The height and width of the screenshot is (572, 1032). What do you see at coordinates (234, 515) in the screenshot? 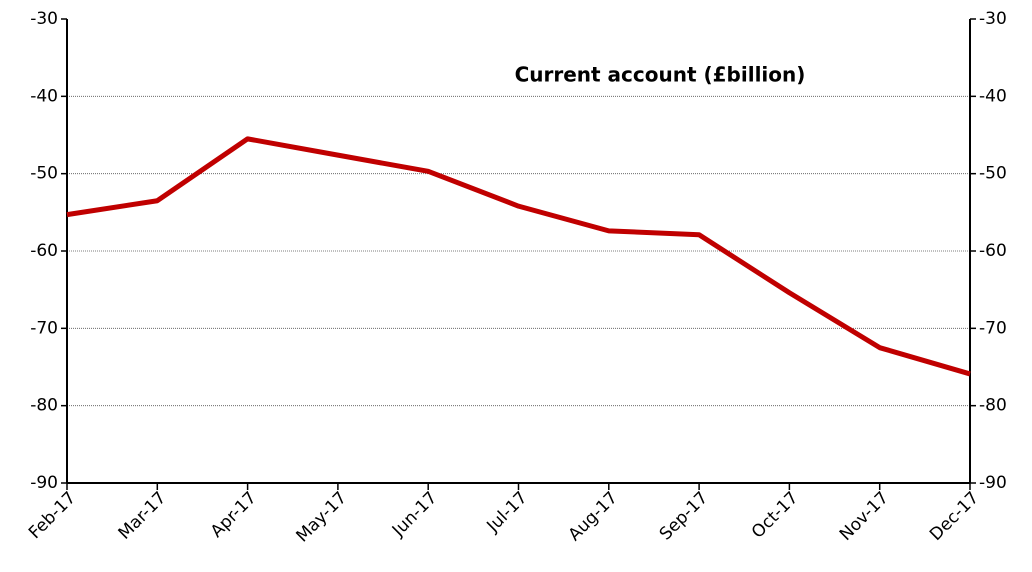
I see `x-tick-label: Apr-17` at bounding box center [234, 515].